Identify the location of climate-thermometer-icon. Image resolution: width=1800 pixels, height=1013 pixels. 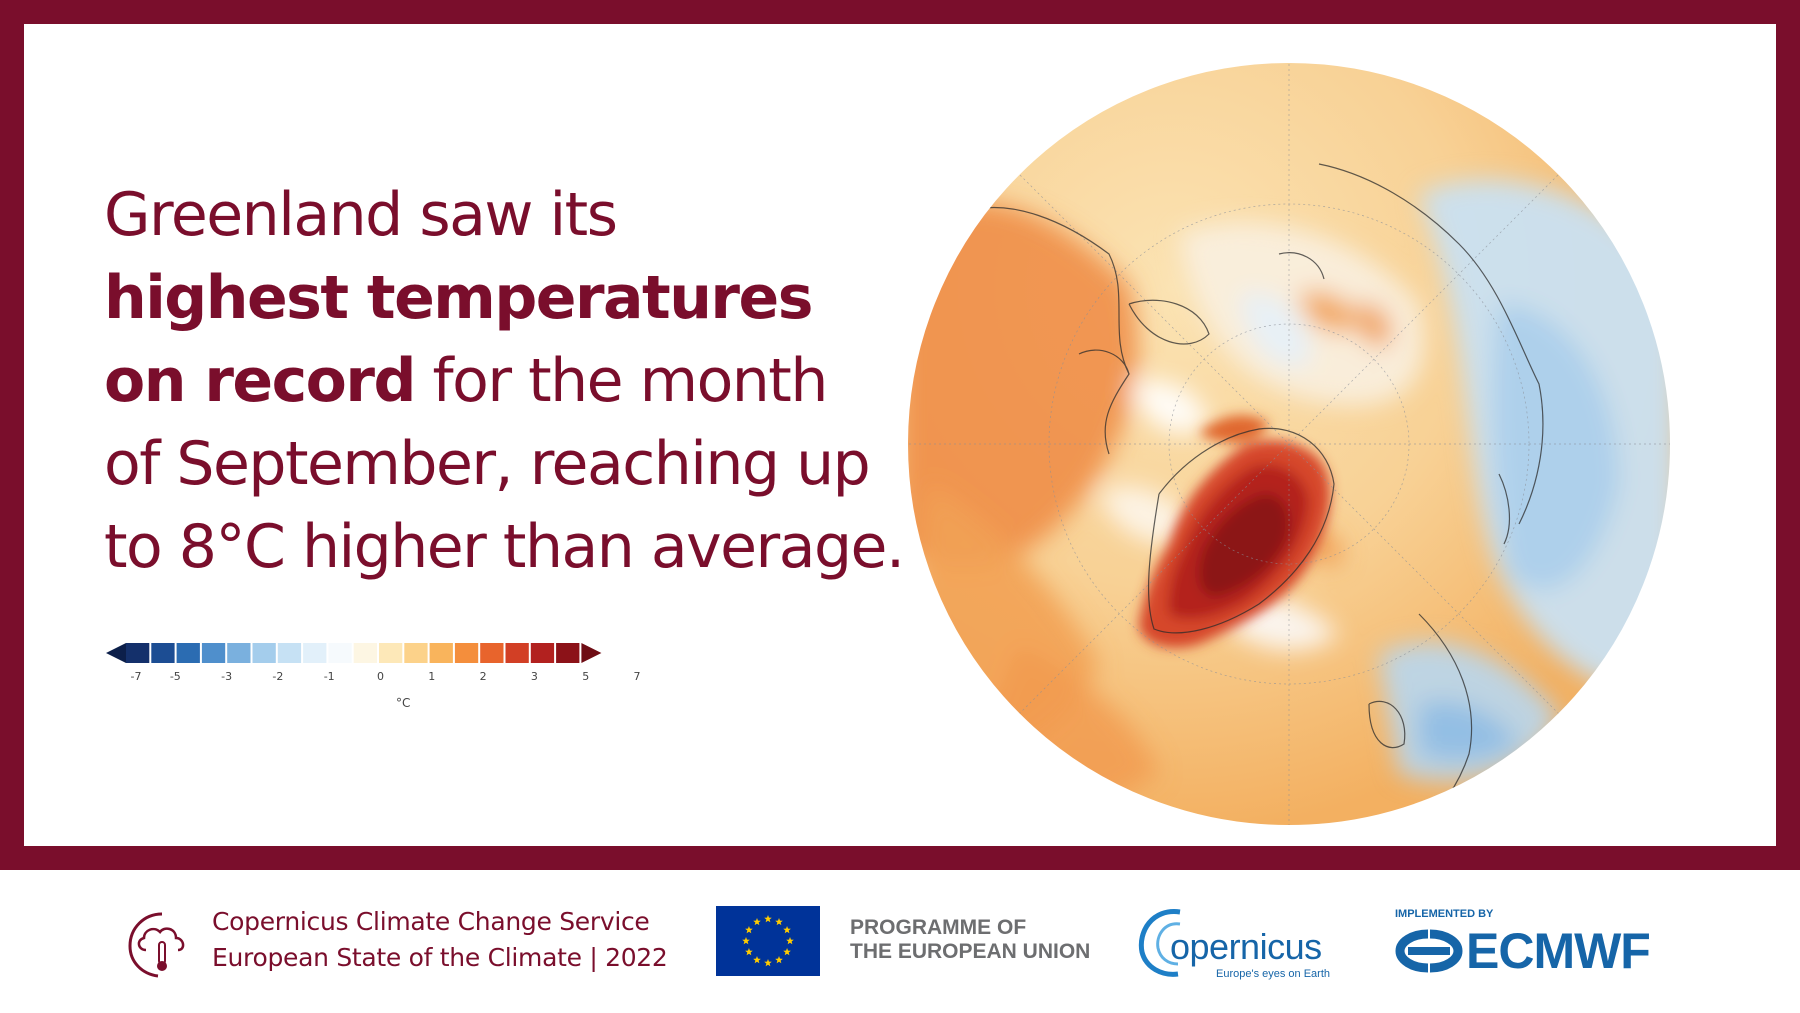
(156, 945).